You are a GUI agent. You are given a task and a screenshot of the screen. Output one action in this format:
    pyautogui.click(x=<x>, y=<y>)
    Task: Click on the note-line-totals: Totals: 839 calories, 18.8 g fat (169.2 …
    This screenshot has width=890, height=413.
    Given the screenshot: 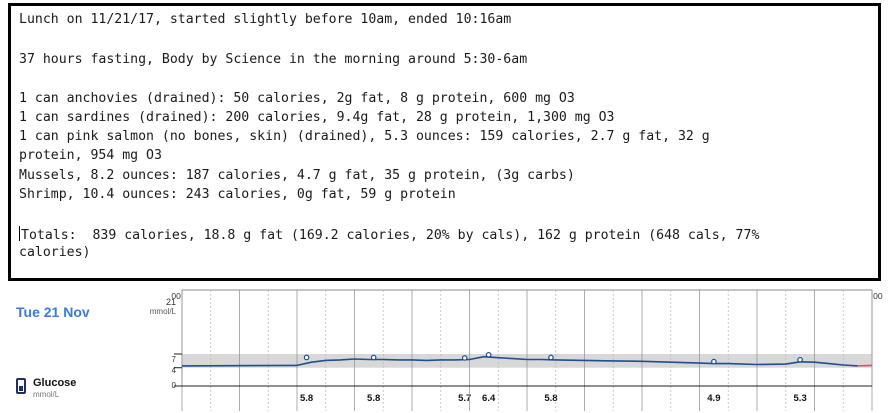 What is the action you would take?
    pyautogui.click(x=389, y=235)
    